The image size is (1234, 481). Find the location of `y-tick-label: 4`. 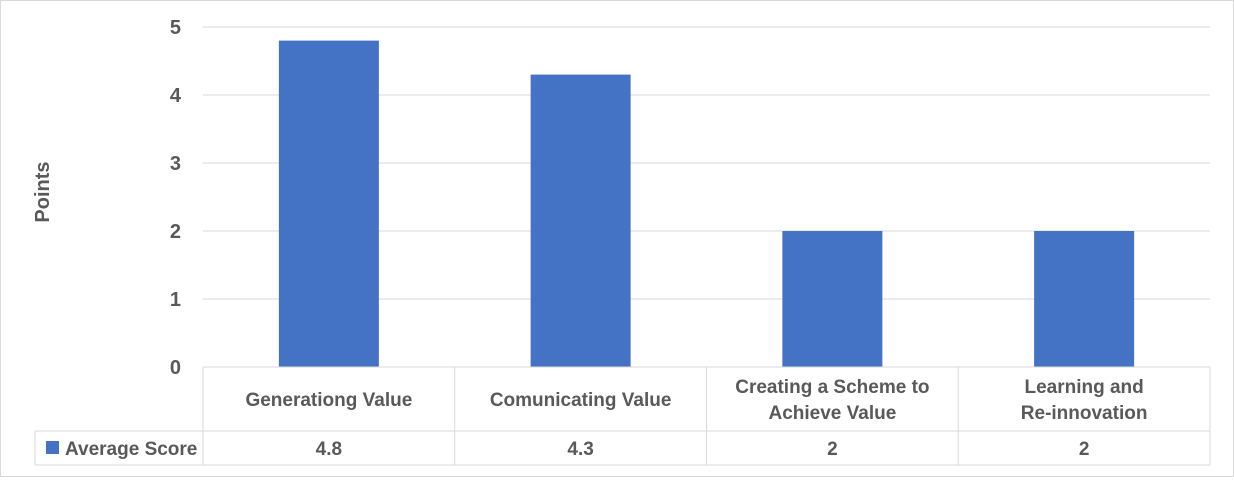

y-tick-label: 4 is located at coordinates (176, 96).